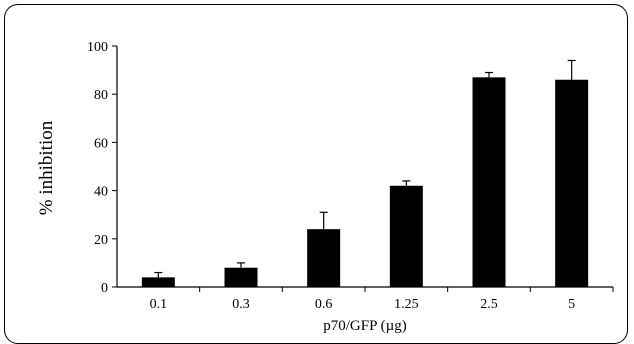  What do you see at coordinates (101, 240) in the screenshot?
I see `y-tick-label: 20` at bounding box center [101, 240].